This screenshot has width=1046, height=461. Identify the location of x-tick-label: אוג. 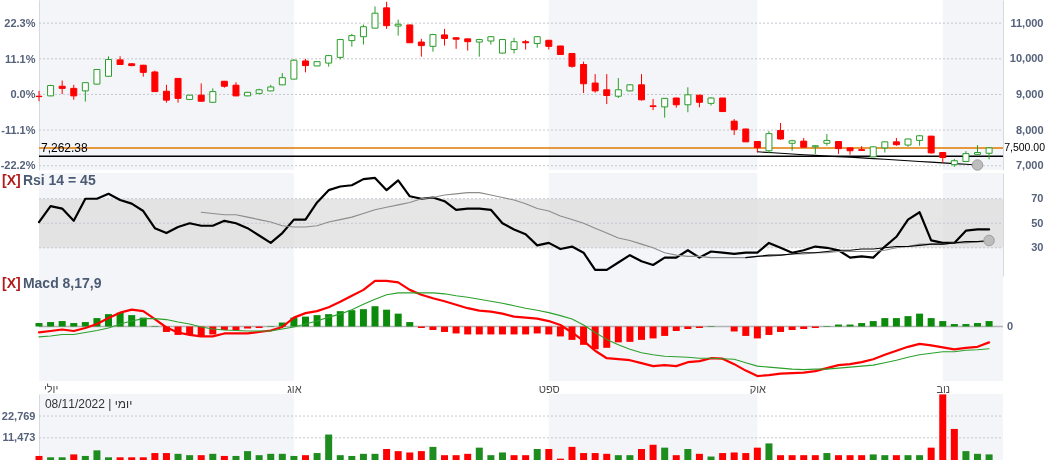
(294, 388).